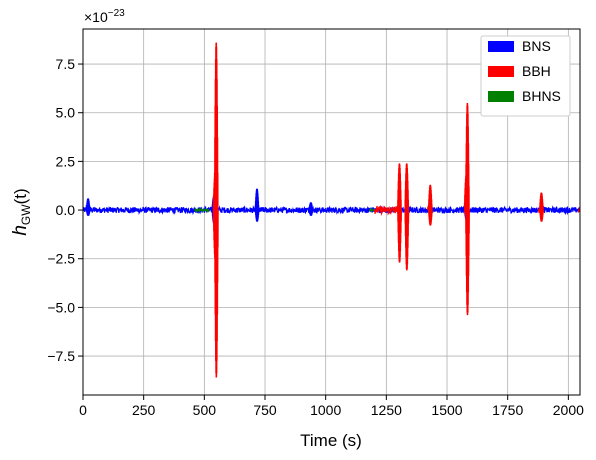 The image size is (596, 460). I want to click on series-bns-noise, so click(331, 210).